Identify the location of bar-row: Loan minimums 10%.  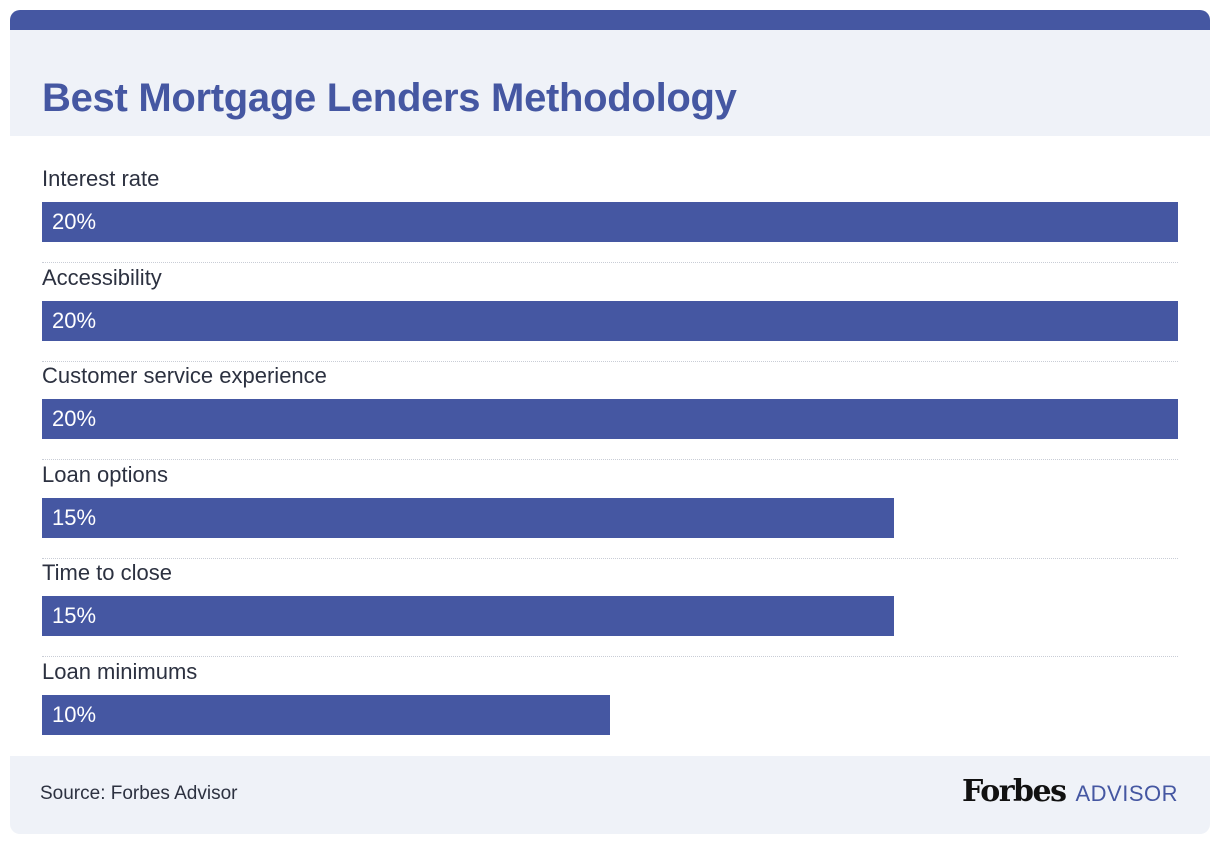
(610, 682).